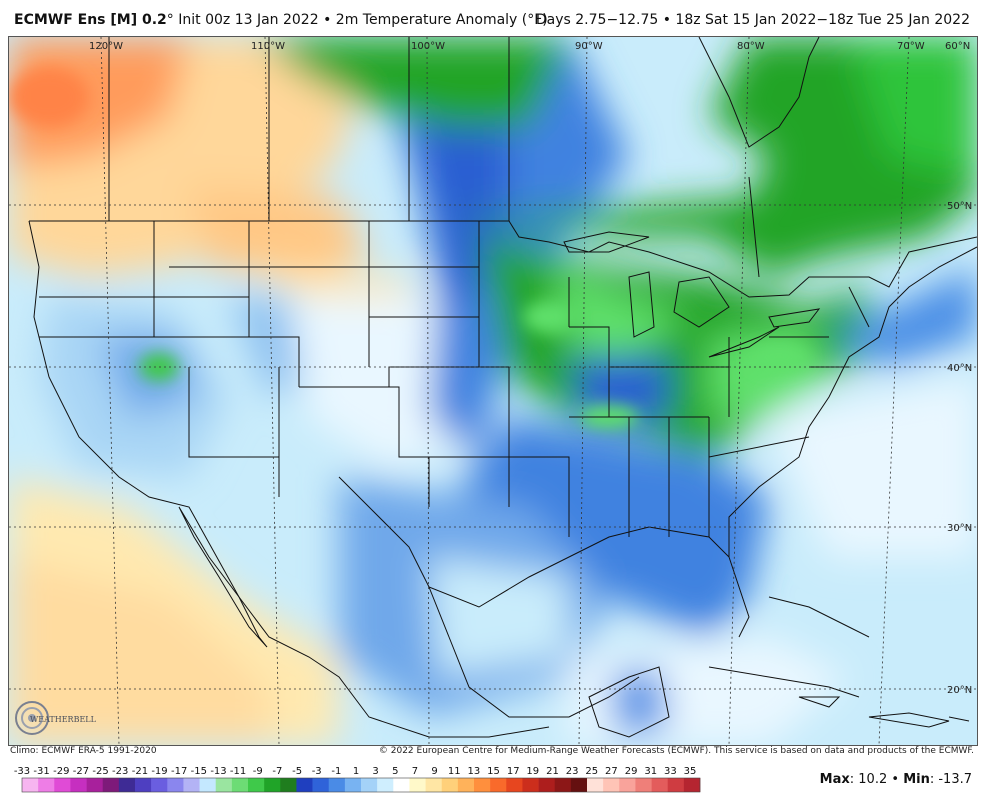 The image size is (984, 808). Describe the element at coordinates (434, 771) in the screenshot. I see `legend-tick-label: 9` at that location.